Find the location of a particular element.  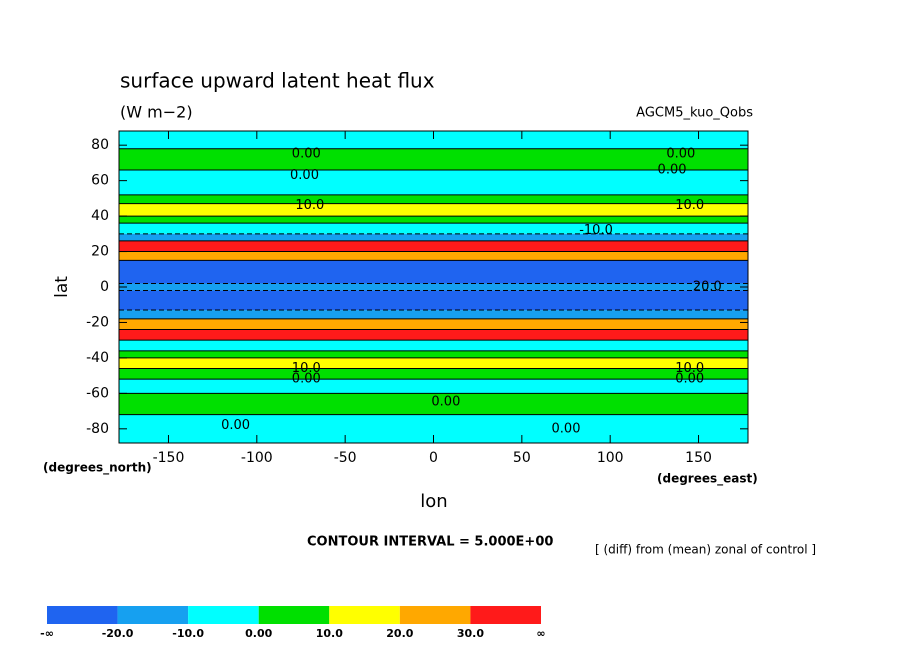

colorbar-label: 20.0 is located at coordinates (399, 633).